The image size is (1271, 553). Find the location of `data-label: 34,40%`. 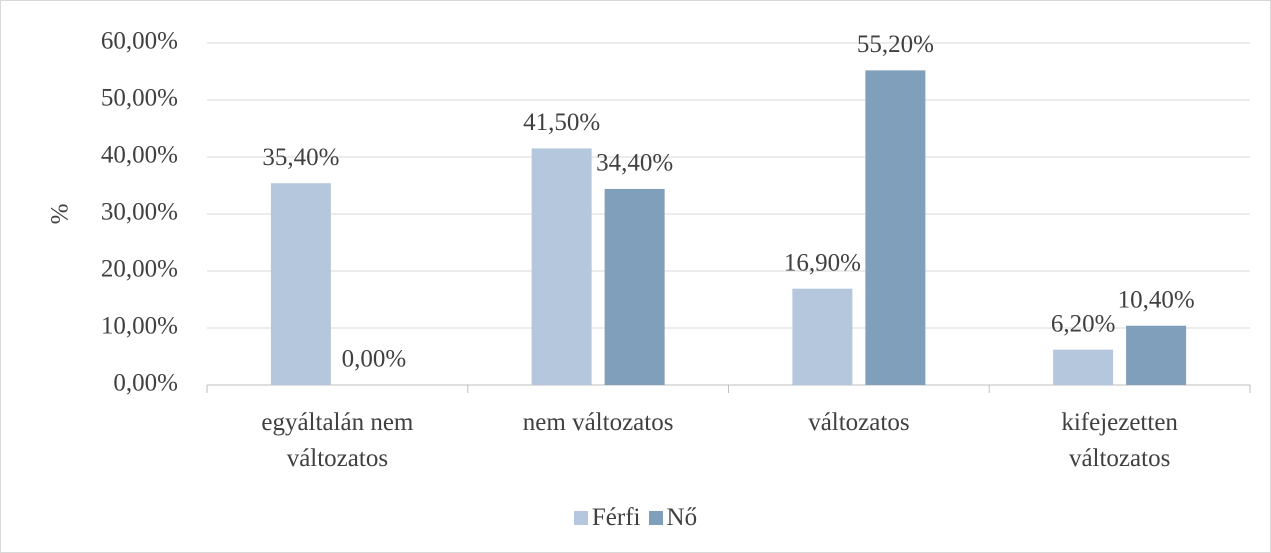

data-label: 34,40% is located at coordinates (634, 163).